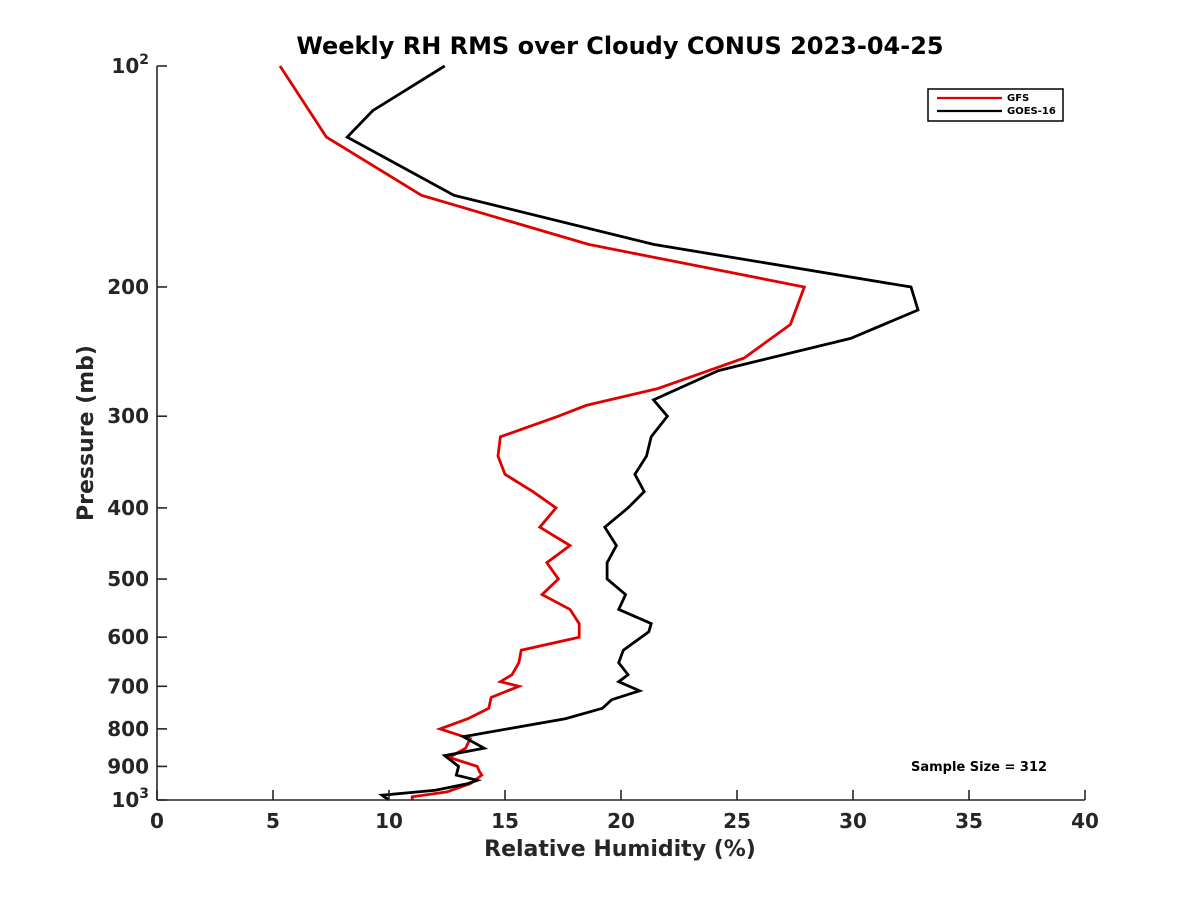  Describe the element at coordinates (1085, 821) in the screenshot. I see `x-tick-label: 40` at that location.